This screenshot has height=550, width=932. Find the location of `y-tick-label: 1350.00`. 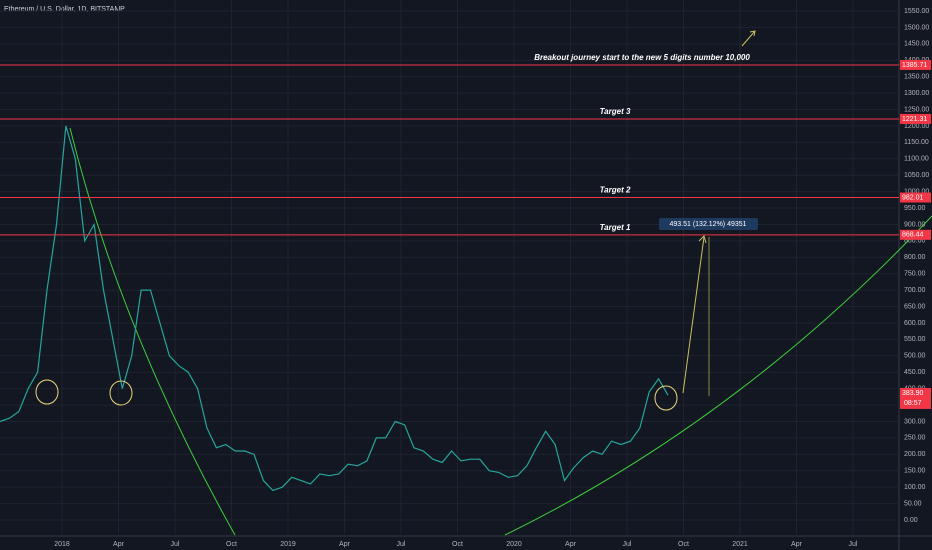

y-tick-label: 1350.00 is located at coordinates (916, 77).